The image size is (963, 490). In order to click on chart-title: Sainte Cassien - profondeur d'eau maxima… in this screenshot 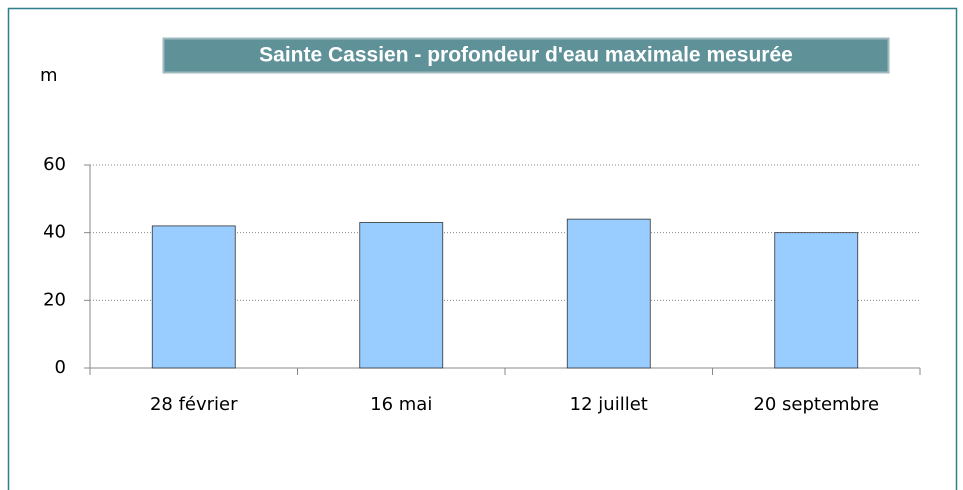, I will do `click(526, 55)`.